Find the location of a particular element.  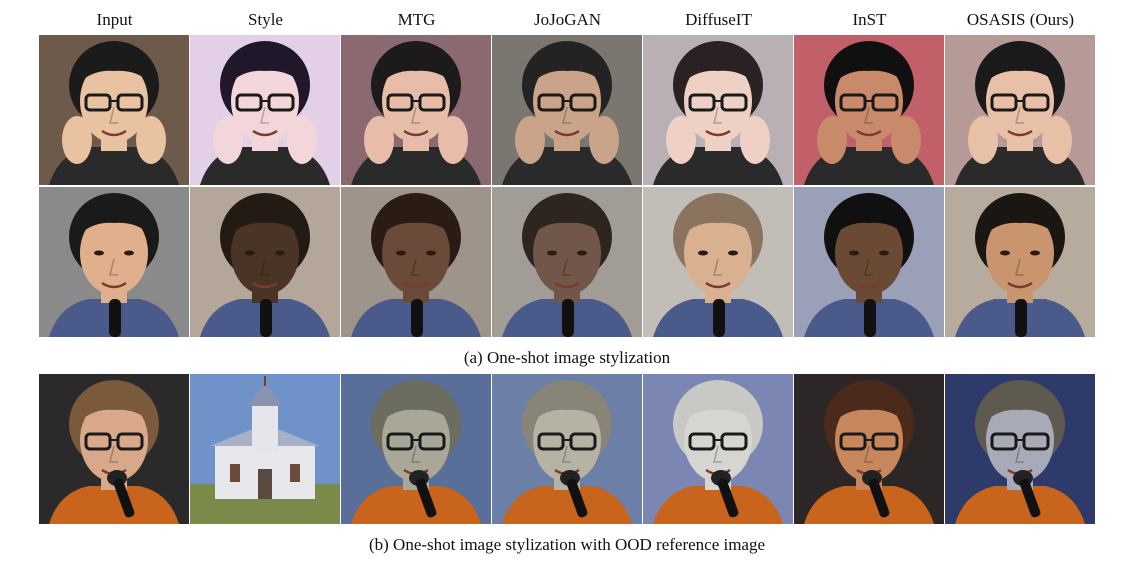

column-header: JoJoGAN is located at coordinates (567, 19).